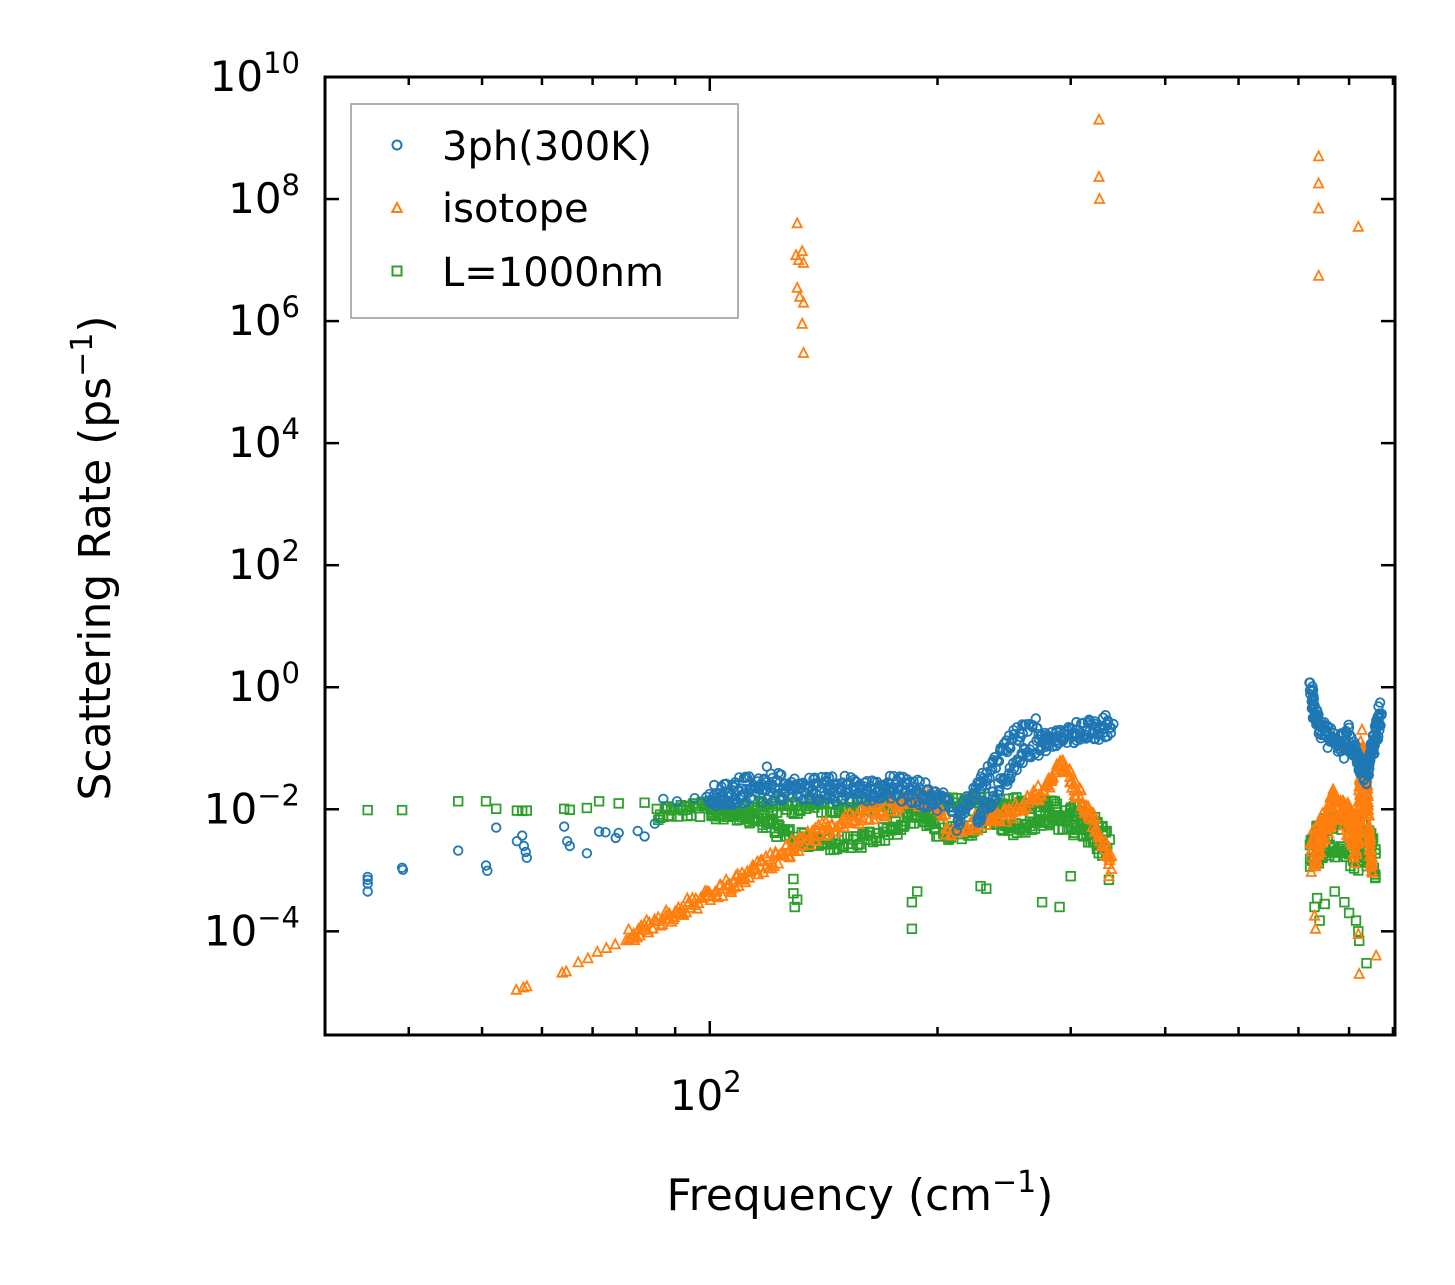 The image size is (1455, 1285). Describe the element at coordinates (278, 917) in the screenshot. I see `y-tick-exponent: −4` at that location.